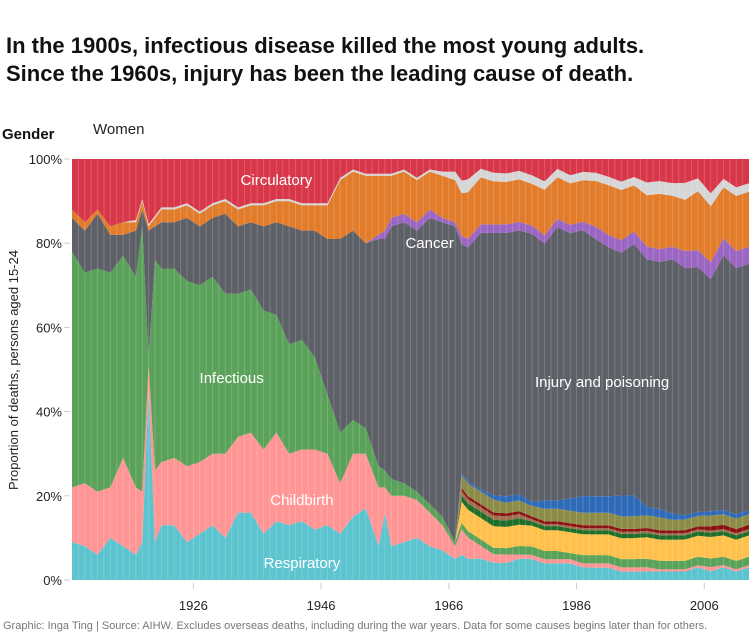  What do you see at coordinates (429, 243) in the screenshot?
I see `series-label-cancer: Cancer` at bounding box center [429, 243].